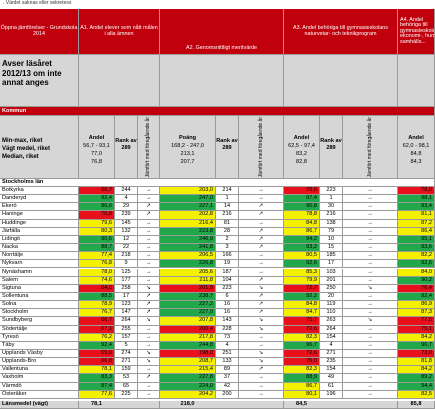  I want to click on a2-rank: 187, so click(227, 272).